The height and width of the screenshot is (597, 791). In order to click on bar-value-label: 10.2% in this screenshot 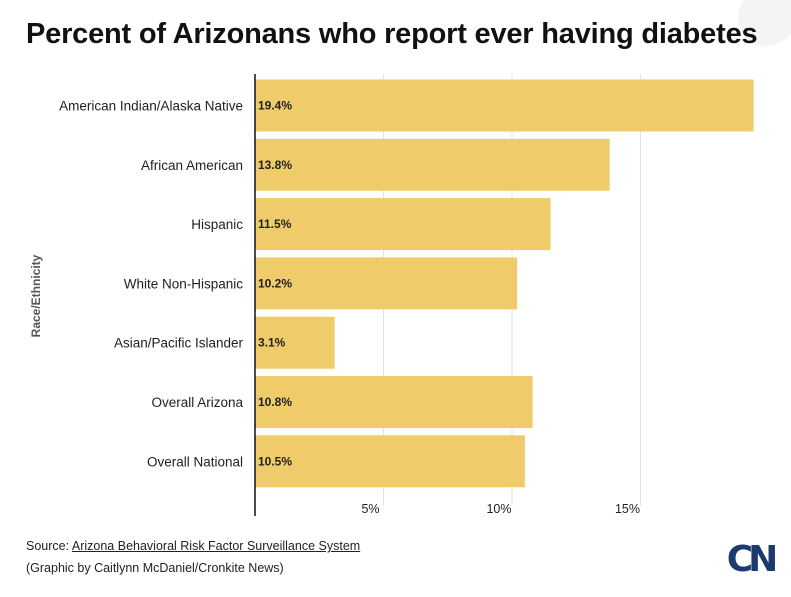, I will do `click(275, 283)`.